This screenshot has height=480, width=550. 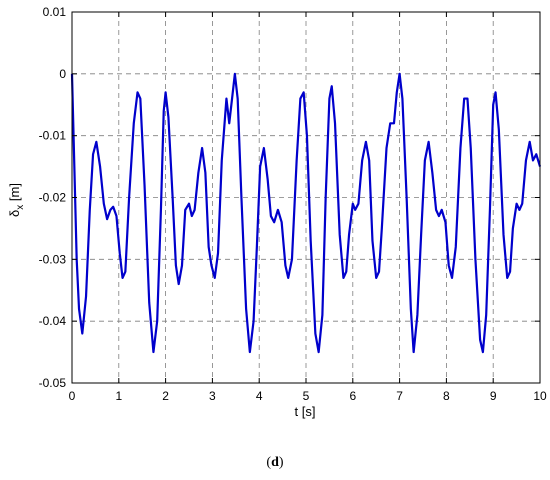 I want to click on caption-close: ), so click(x=281, y=462).